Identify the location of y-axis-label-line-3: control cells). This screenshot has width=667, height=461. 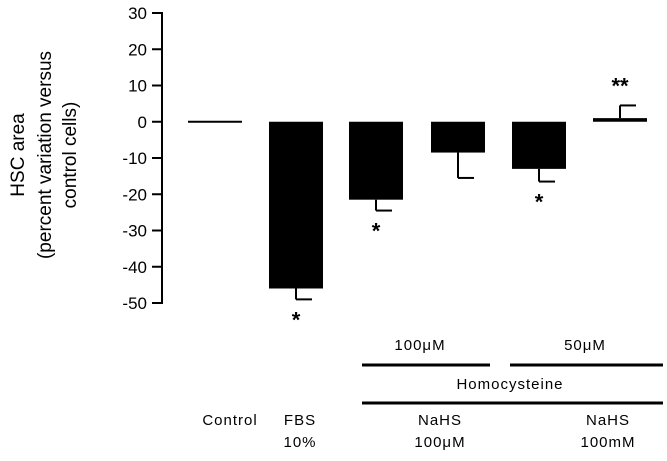
(70, 155).